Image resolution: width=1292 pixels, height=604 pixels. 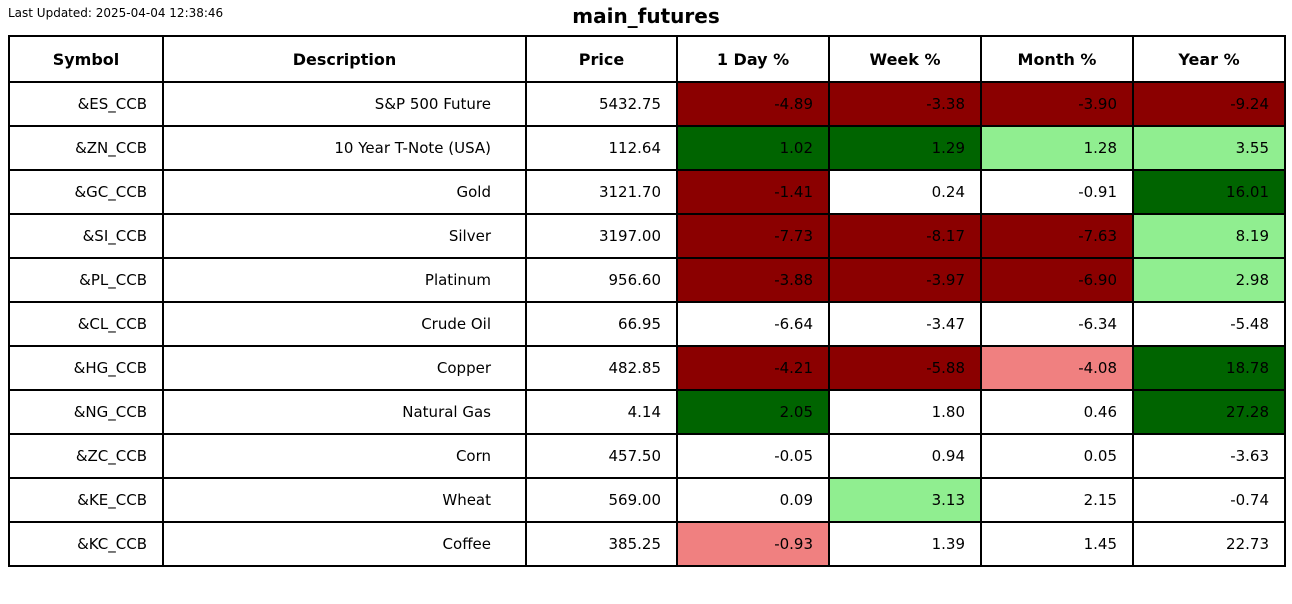 I want to click on price-cell: 956.60, so click(x=601, y=280).